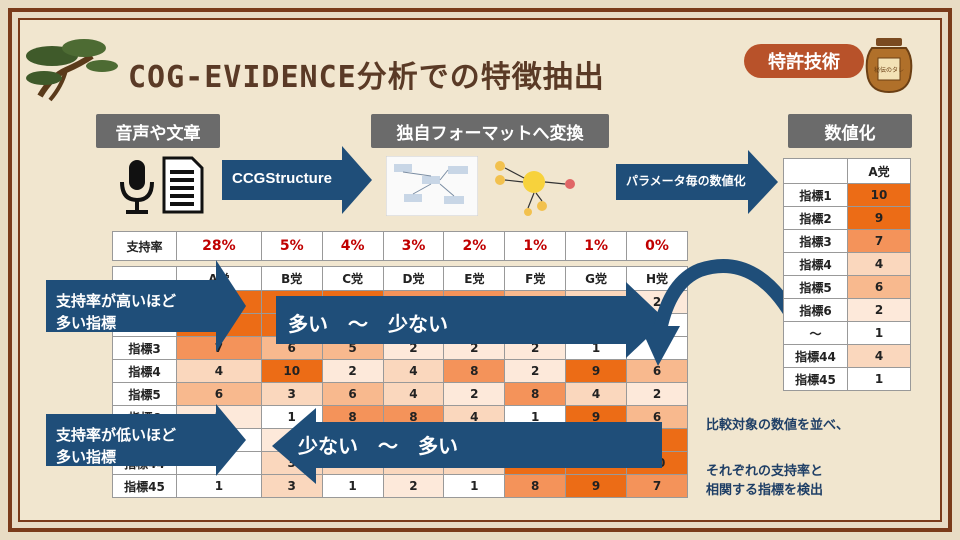 The image size is (960, 540). I want to click on note-line-1: 比較対象の数値を並べ、, so click(778, 425).